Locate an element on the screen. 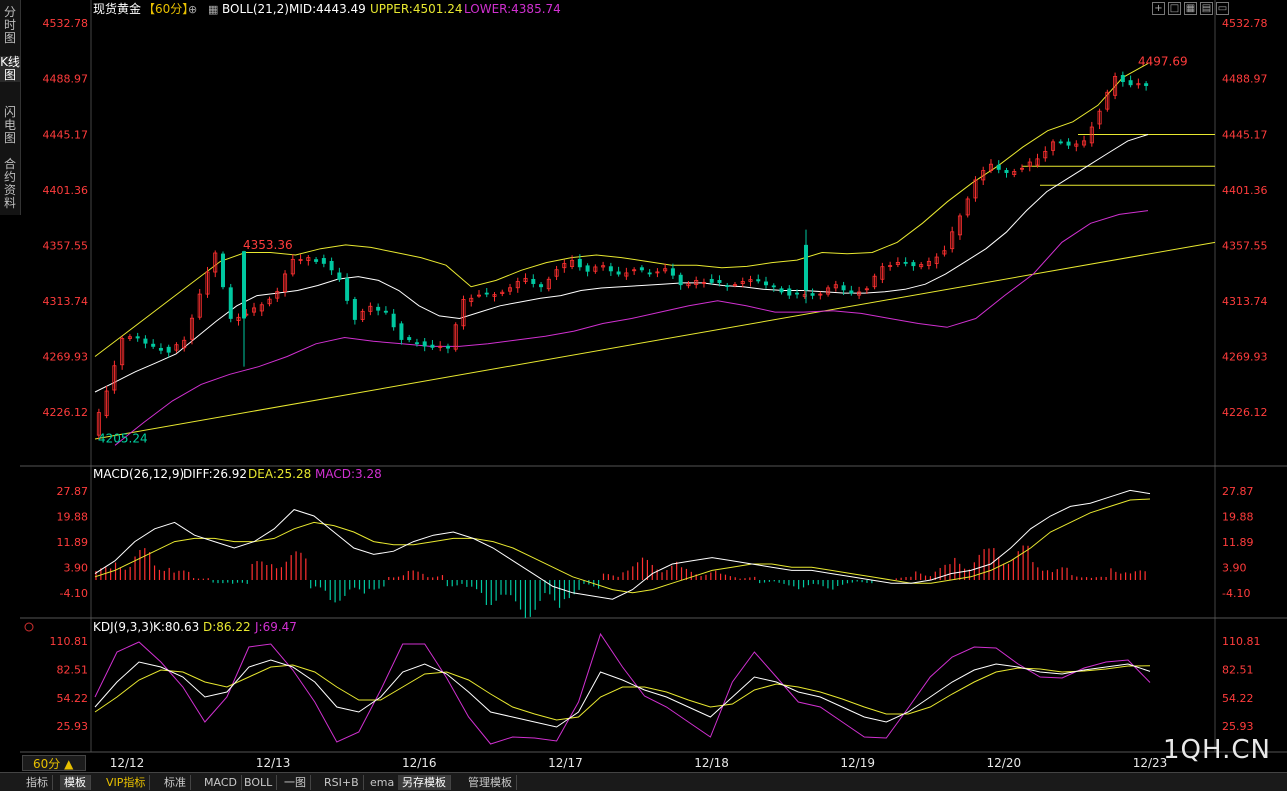 The image size is (1287, 791). btab-onechart: 一图 is located at coordinates (295, 782).